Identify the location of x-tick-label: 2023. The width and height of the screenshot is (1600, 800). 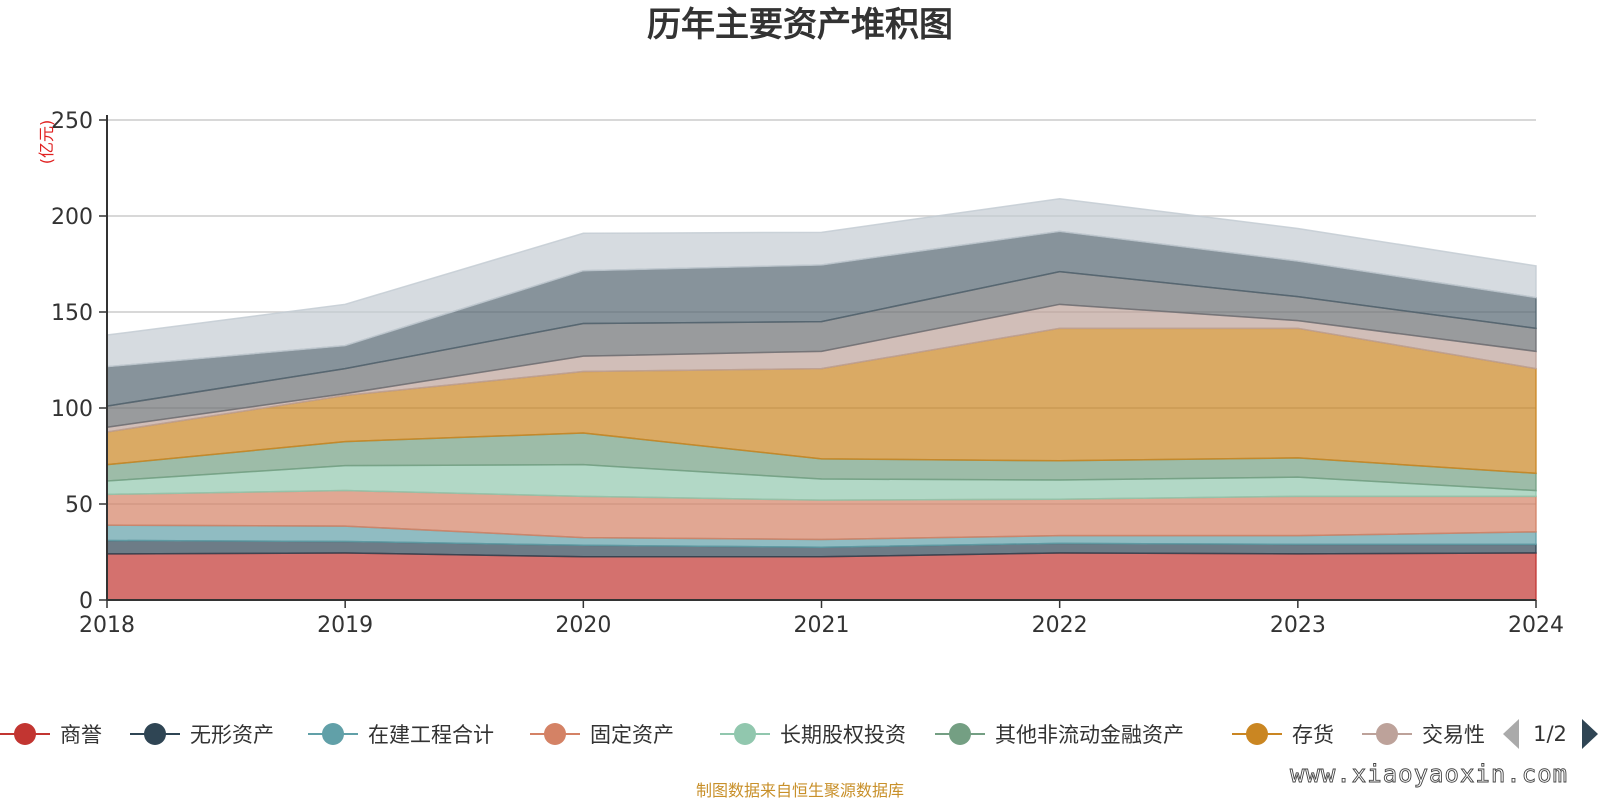
(1298, 625).